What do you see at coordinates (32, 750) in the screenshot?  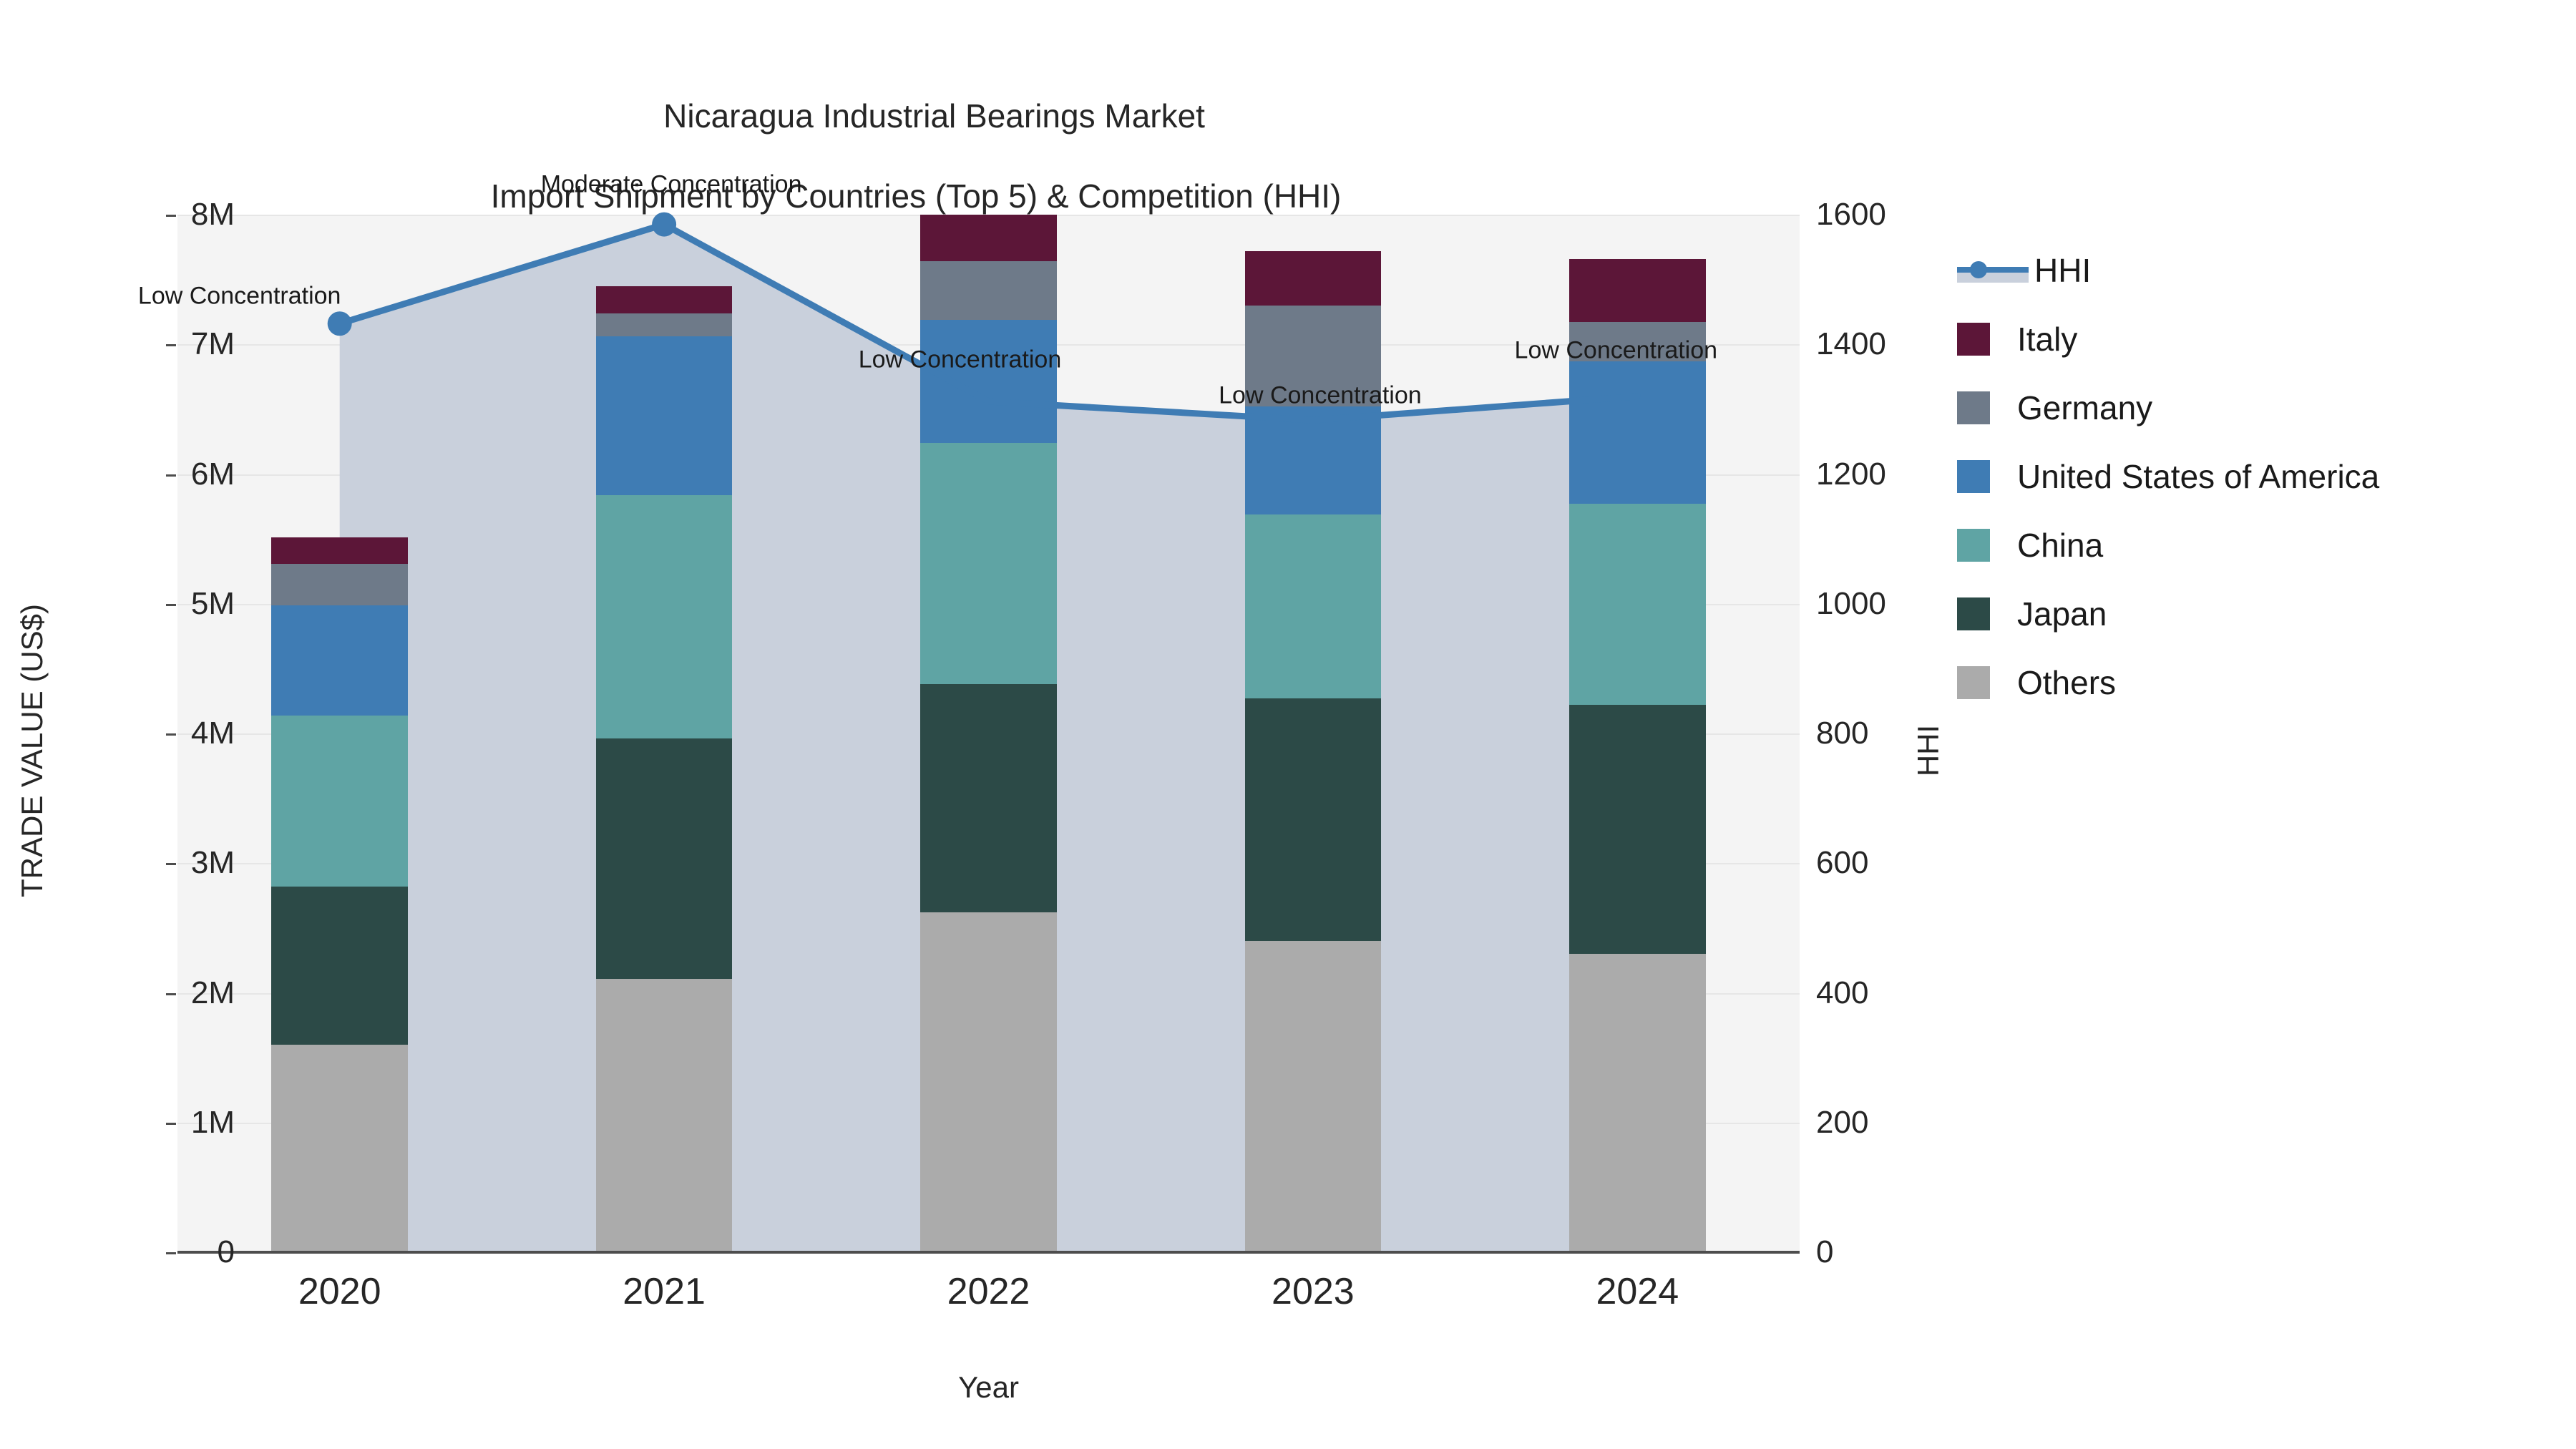 I see `y-axis-left-title: TRADE VALUE (US$)` at bounding box center [32, 750].